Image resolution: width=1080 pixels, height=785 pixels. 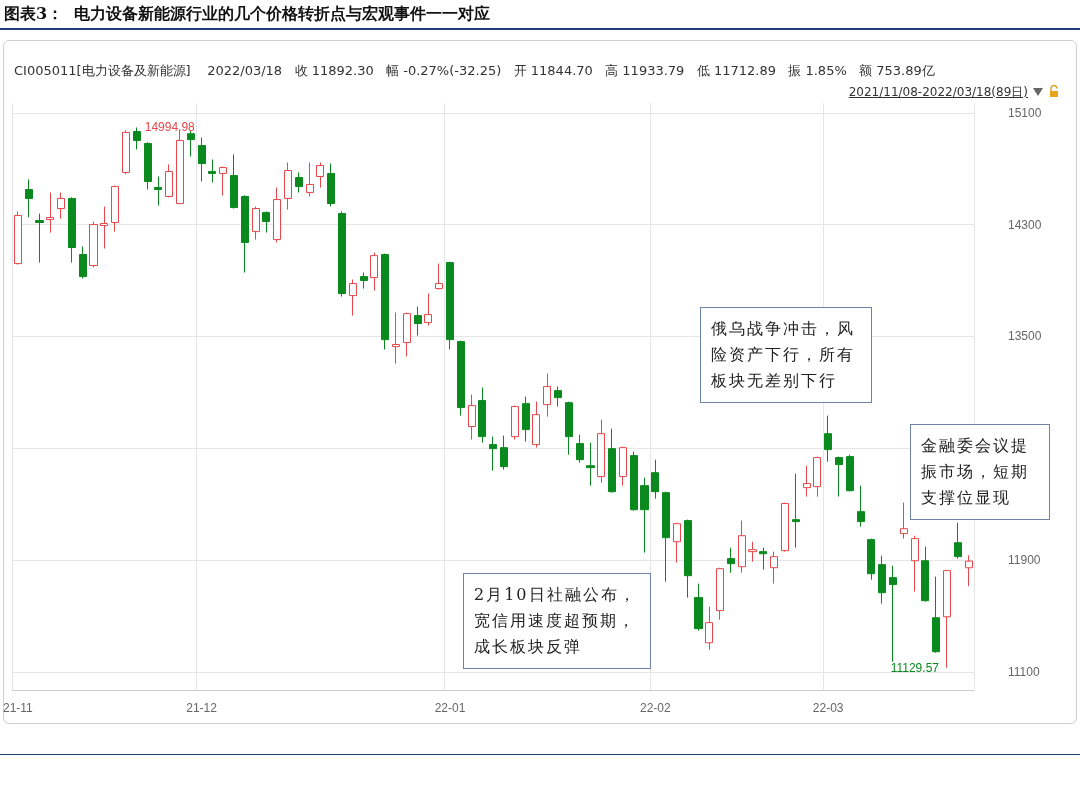 What do you see at coordinates (915, 667) in the screenshot?
I see `annotation: 11129.57` at bounding box center [915, 667].